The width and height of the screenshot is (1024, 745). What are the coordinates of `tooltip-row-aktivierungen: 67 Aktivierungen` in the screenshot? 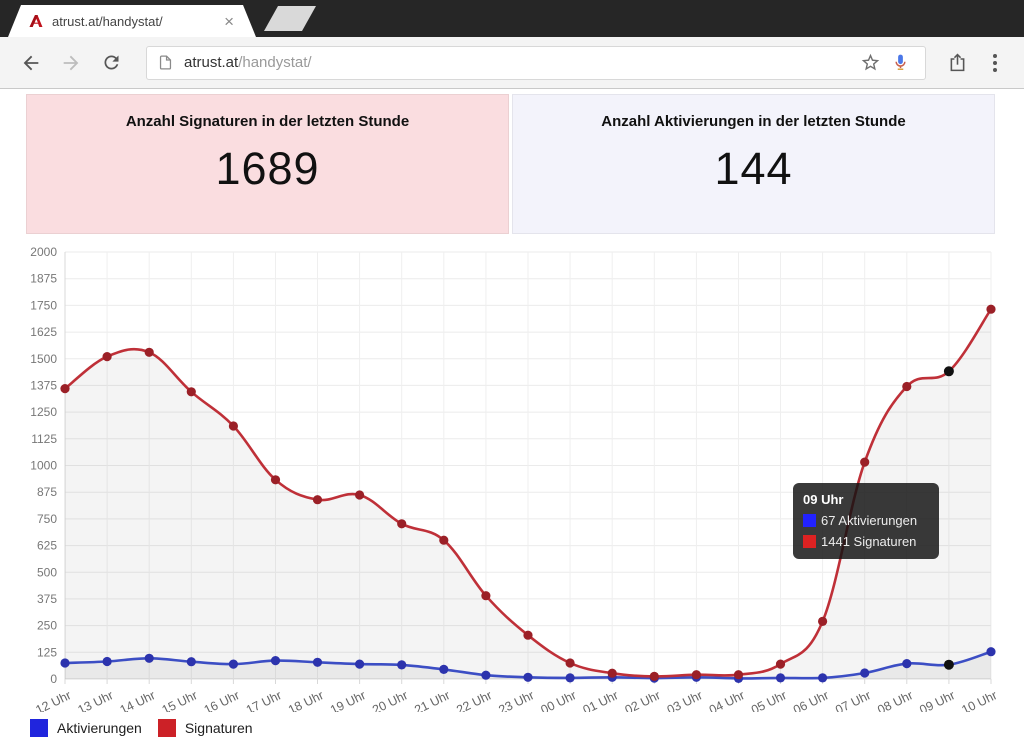 It's located at (866, 520).